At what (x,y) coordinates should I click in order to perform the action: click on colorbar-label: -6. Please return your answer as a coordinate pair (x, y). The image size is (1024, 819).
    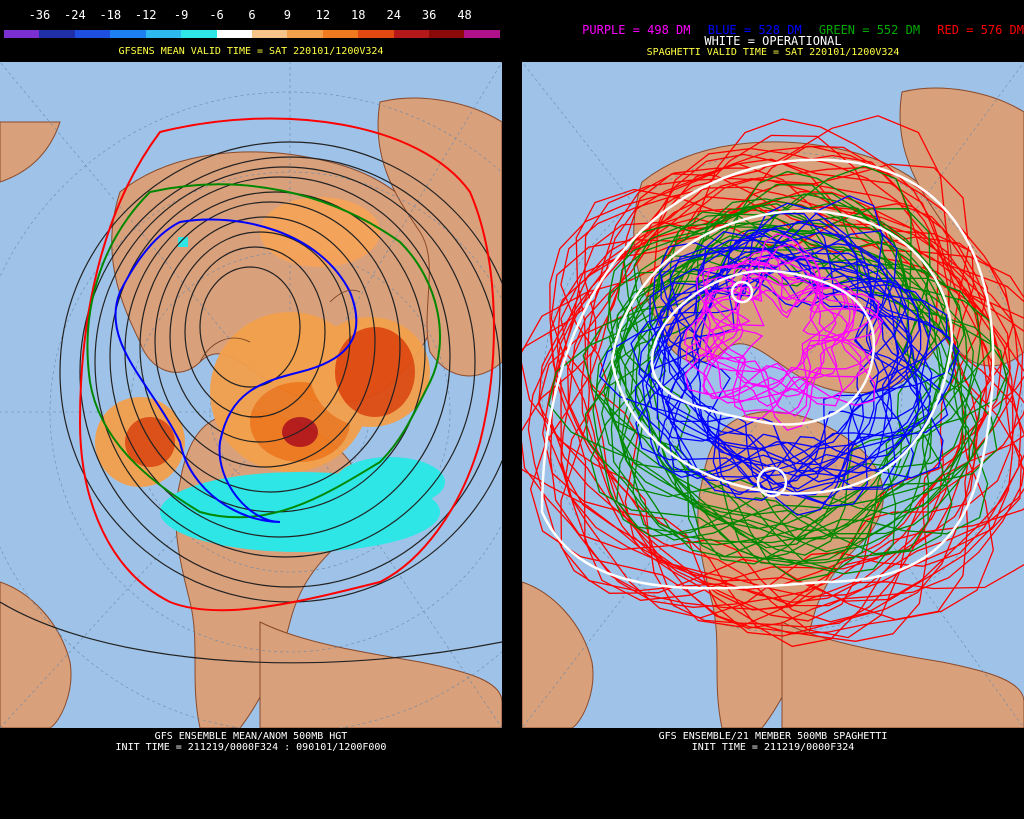
    Looking at the image, I should click on (216, 15).